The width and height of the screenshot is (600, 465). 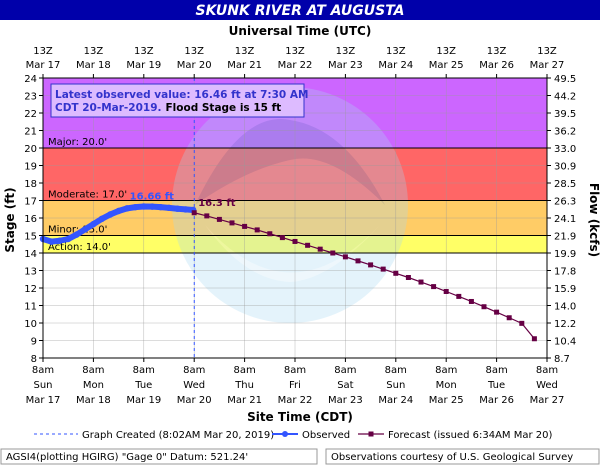 I want to click on stage-tick-label: 9, so click(x=34, y=342).